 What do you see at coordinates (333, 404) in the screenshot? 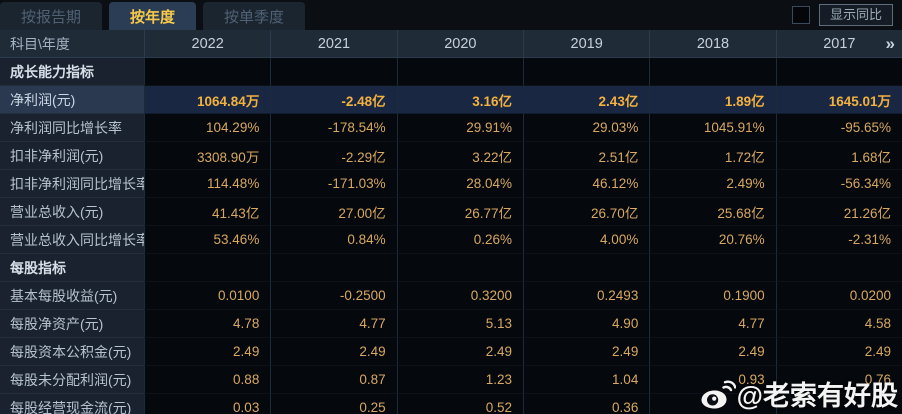
I see `value-cell: 0.25` at bounding box center [333, 404].